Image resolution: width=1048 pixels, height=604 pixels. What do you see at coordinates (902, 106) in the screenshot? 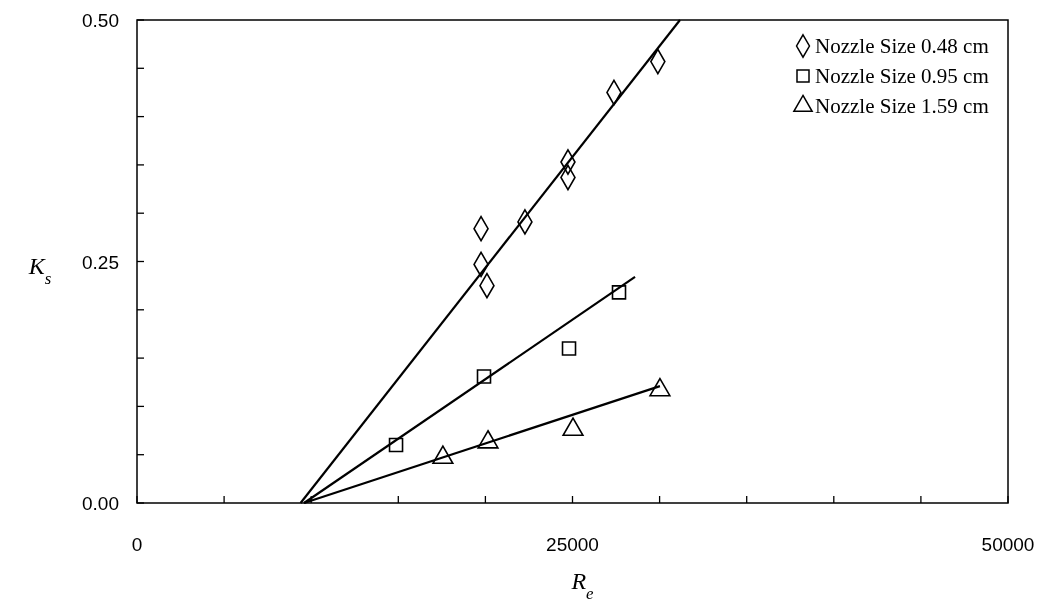
I see `legend-label: Nozzle Size 1.59 cm` at bounding box center [902, 106].